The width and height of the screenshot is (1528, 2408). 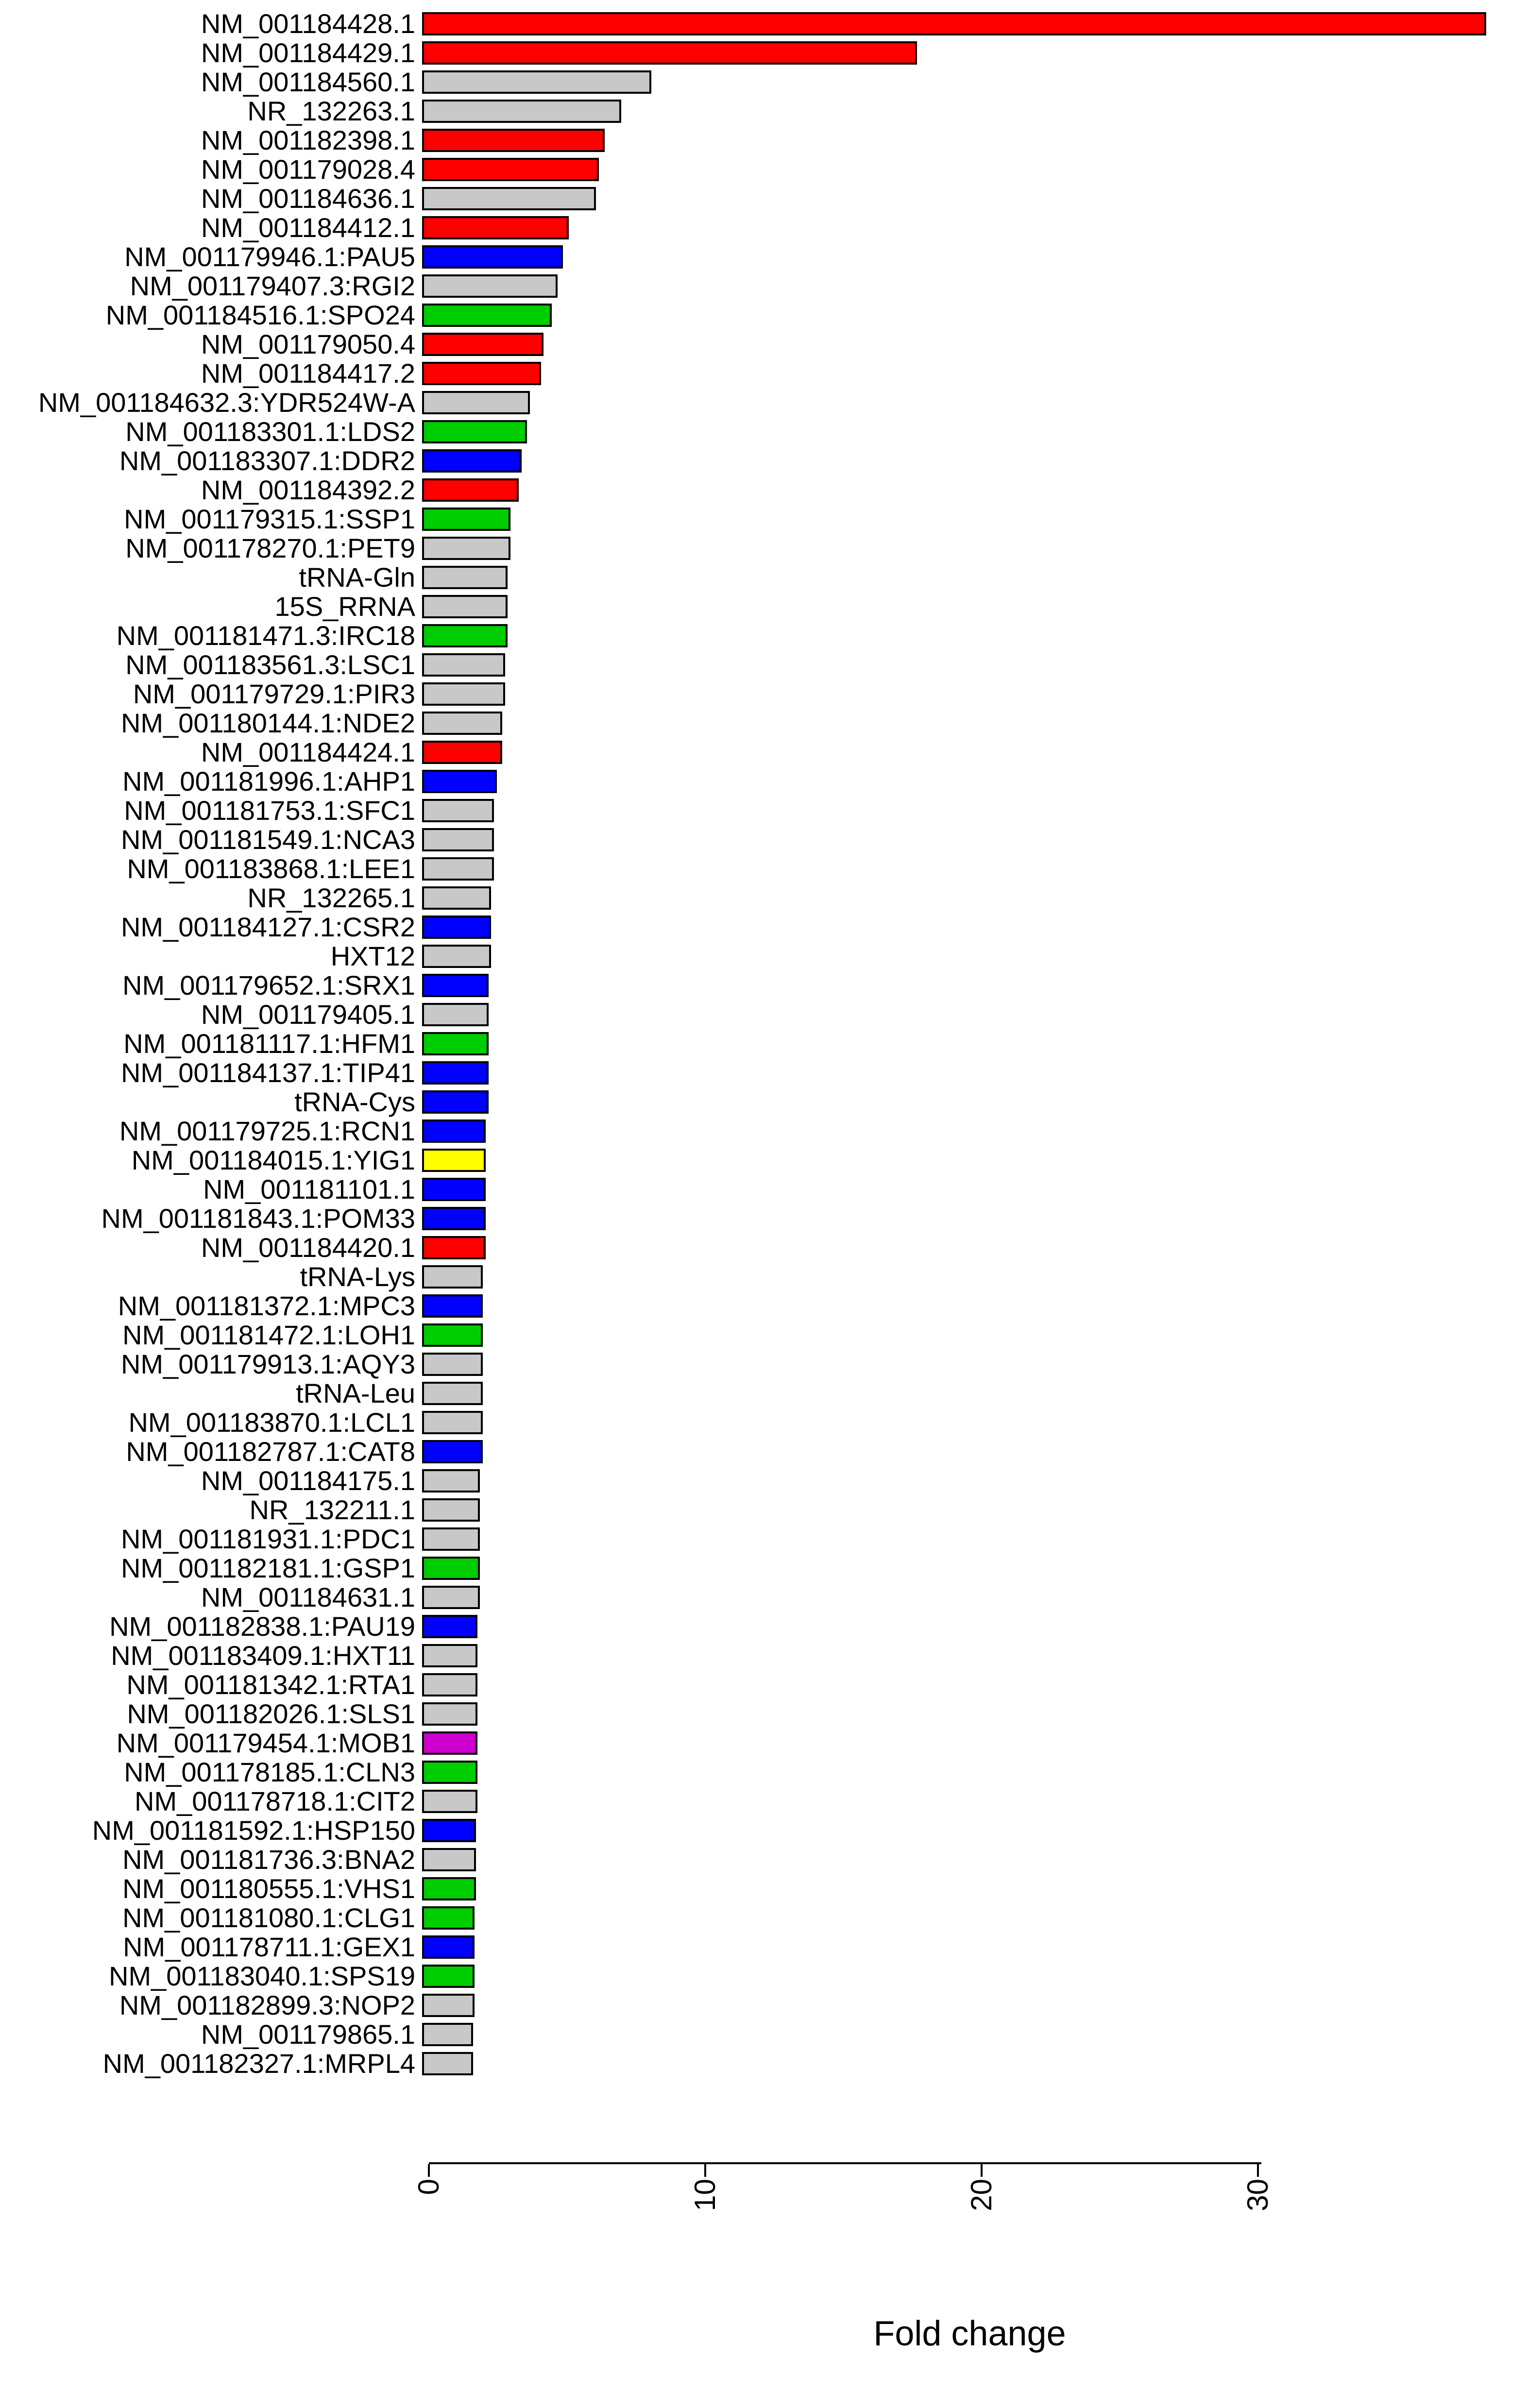 What do you see at coordinates (267, 1072) in the screenshot?
I see `category-label: NM_001184137.1:TIP41` at bounding box center [267, 1072].